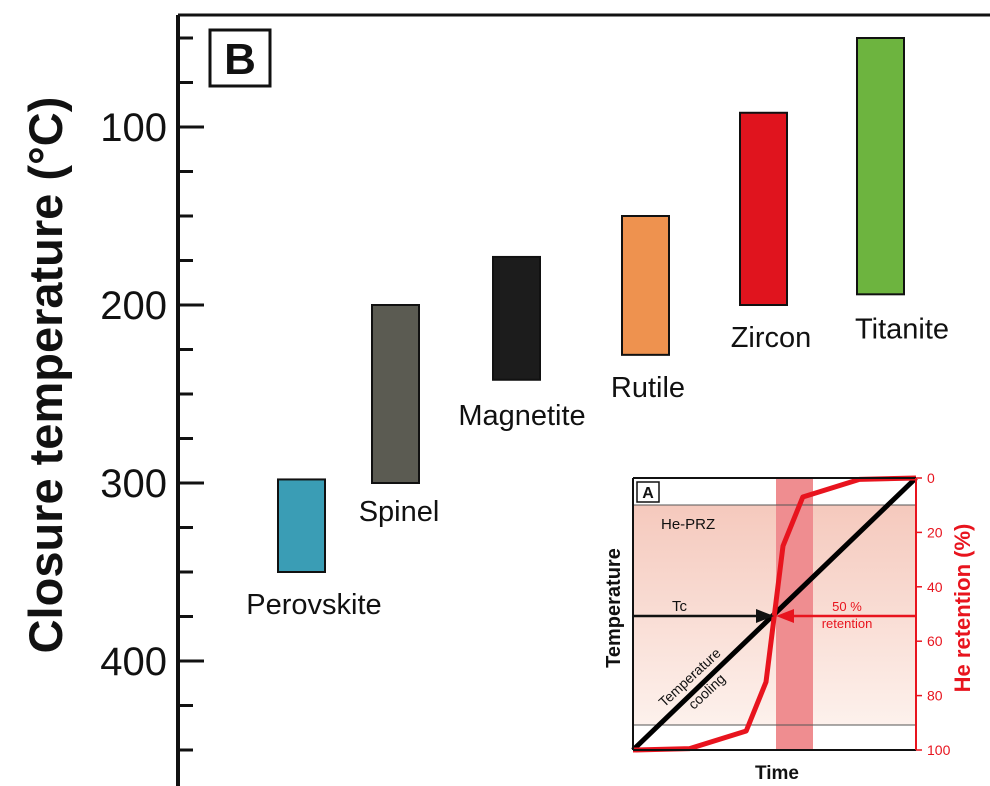 The width and height of the screenshot is (990, 786). Describe the element at coordinates (313, 605) in the screenshot. I see `bar-label: Perovskite` at that location.